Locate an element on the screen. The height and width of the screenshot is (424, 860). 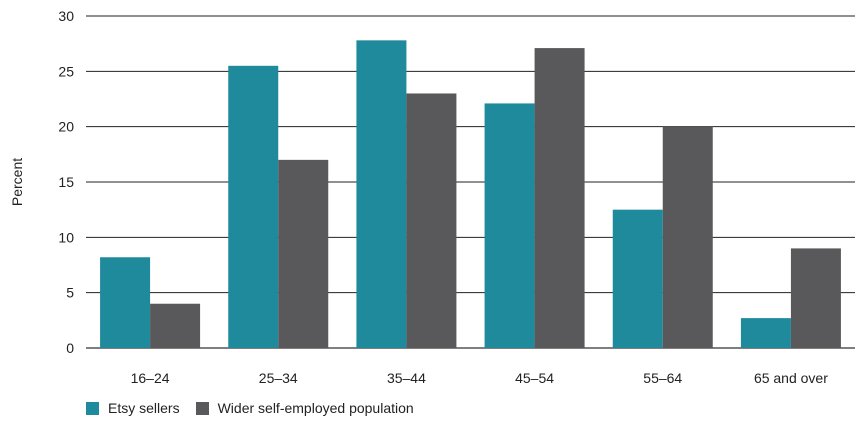
legend-item: Wider self-employed population is located at coordinates (304, 408).